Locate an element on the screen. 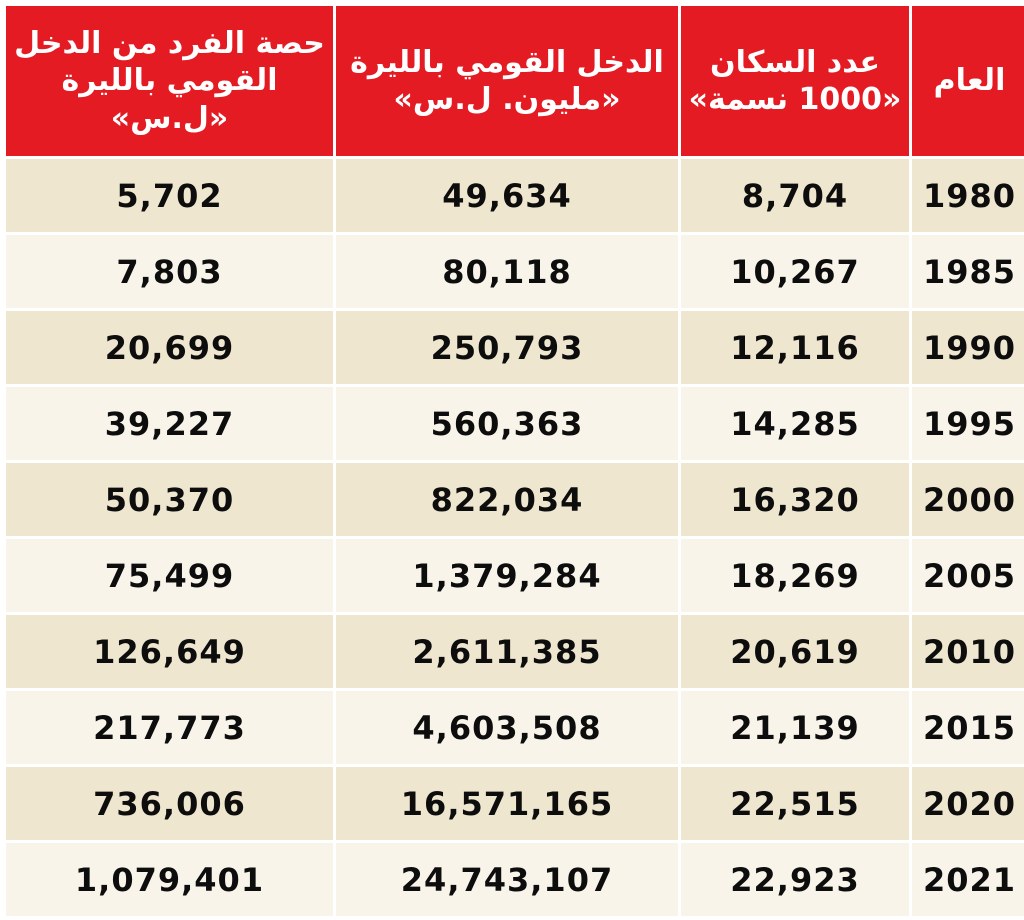 The height and width of the screenshot is (920, 1024). cell-per-capita: 75,499 is located at coordinates (169, 575).